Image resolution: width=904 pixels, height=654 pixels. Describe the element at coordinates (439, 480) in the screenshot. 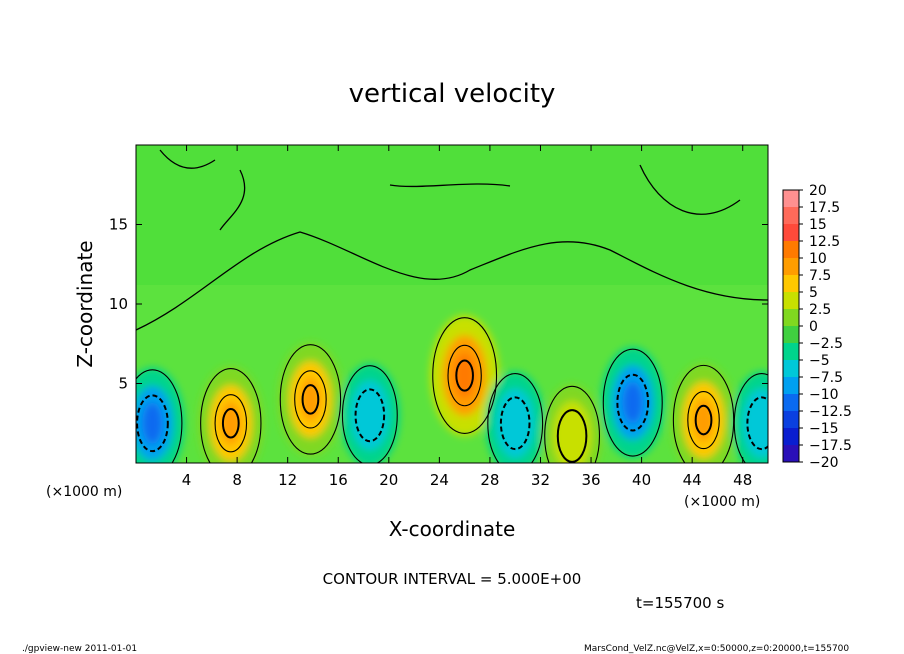

I see `x-tick-label: 24` at that location.